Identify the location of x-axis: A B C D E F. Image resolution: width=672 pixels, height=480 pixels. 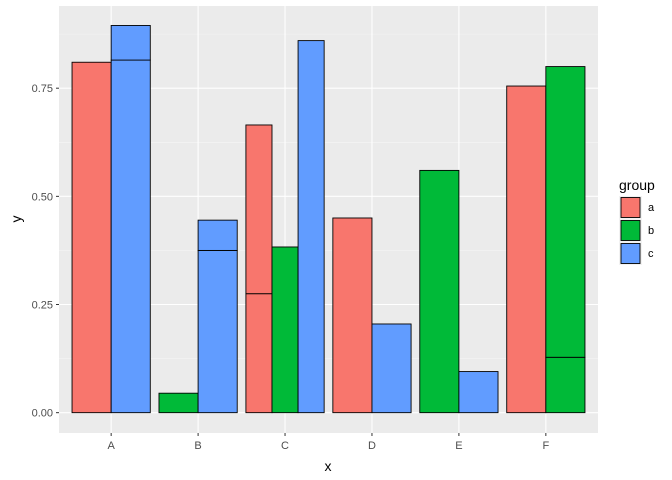
(328, 442).